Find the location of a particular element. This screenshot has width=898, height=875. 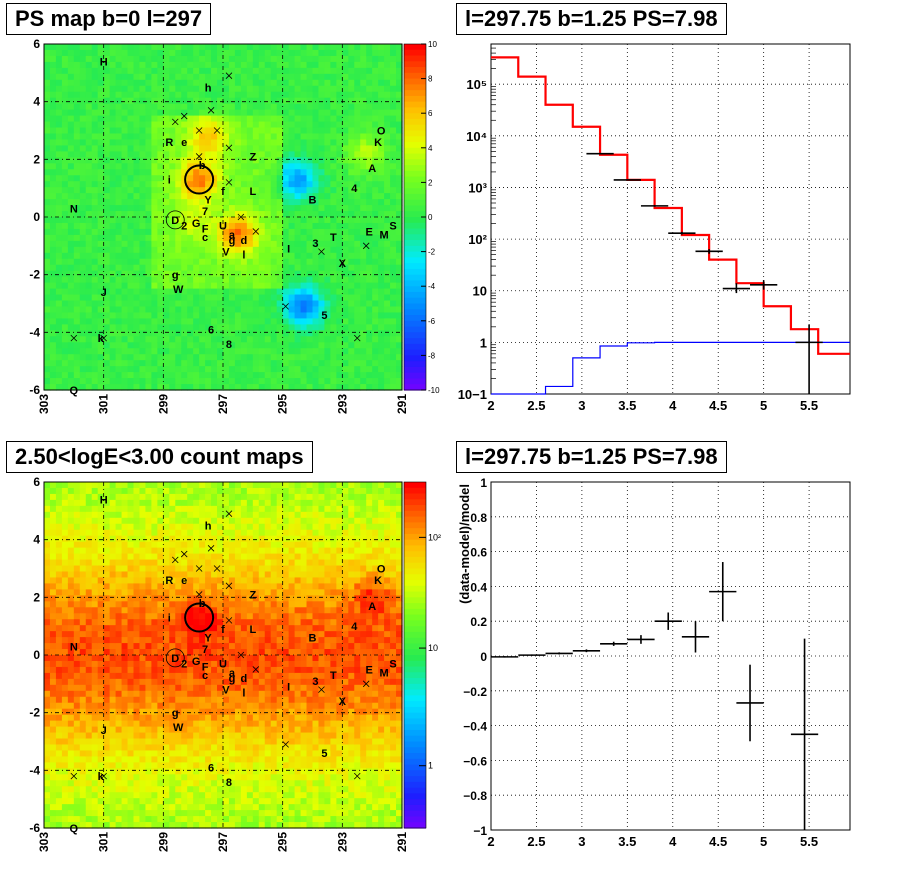

source-label: N is located at coordinates (74, 209).